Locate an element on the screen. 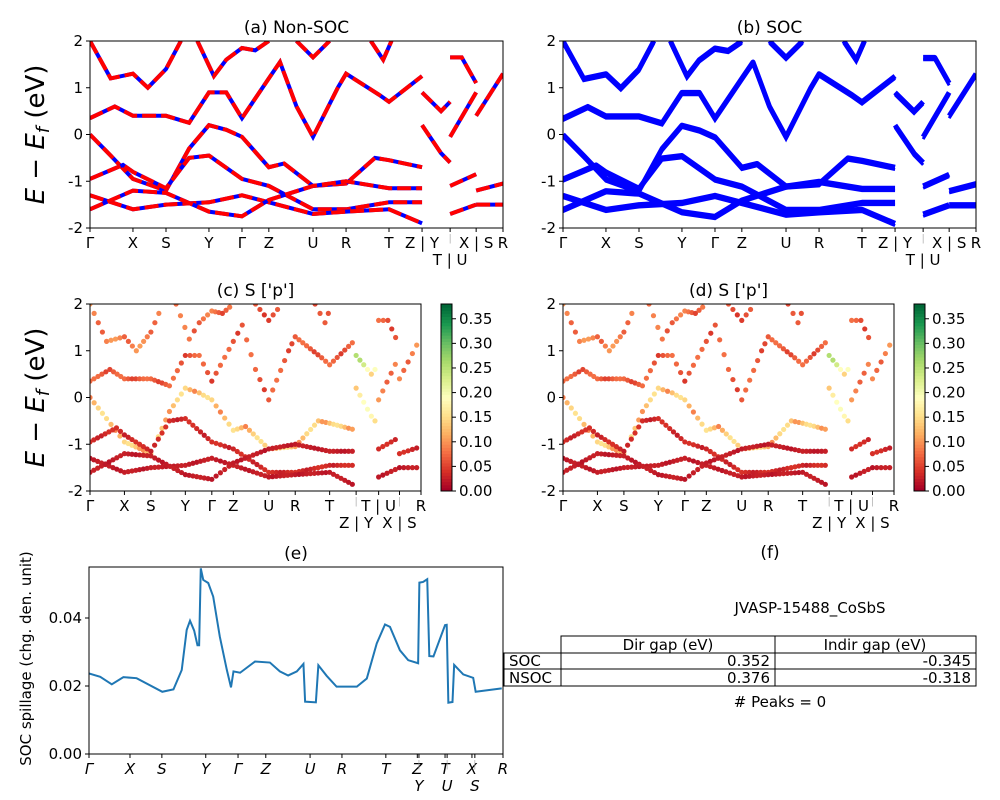 The width and height of the screenshot is (1000, 800). colorbar-tick-label: 0.20 is located at coordinates (475, 393).